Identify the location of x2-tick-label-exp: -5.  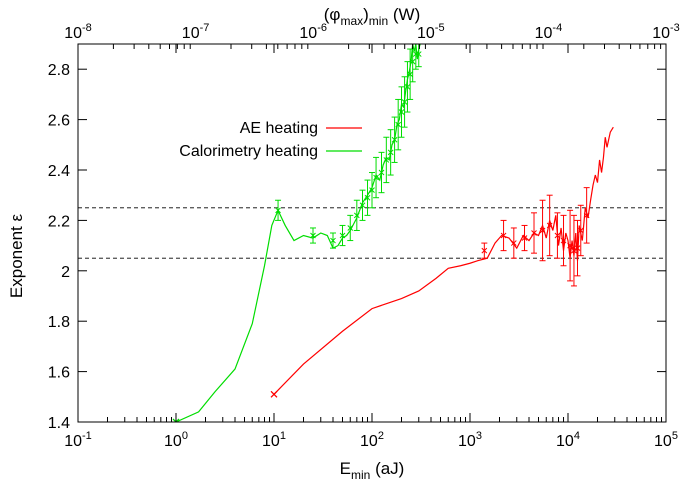
(440, 28).